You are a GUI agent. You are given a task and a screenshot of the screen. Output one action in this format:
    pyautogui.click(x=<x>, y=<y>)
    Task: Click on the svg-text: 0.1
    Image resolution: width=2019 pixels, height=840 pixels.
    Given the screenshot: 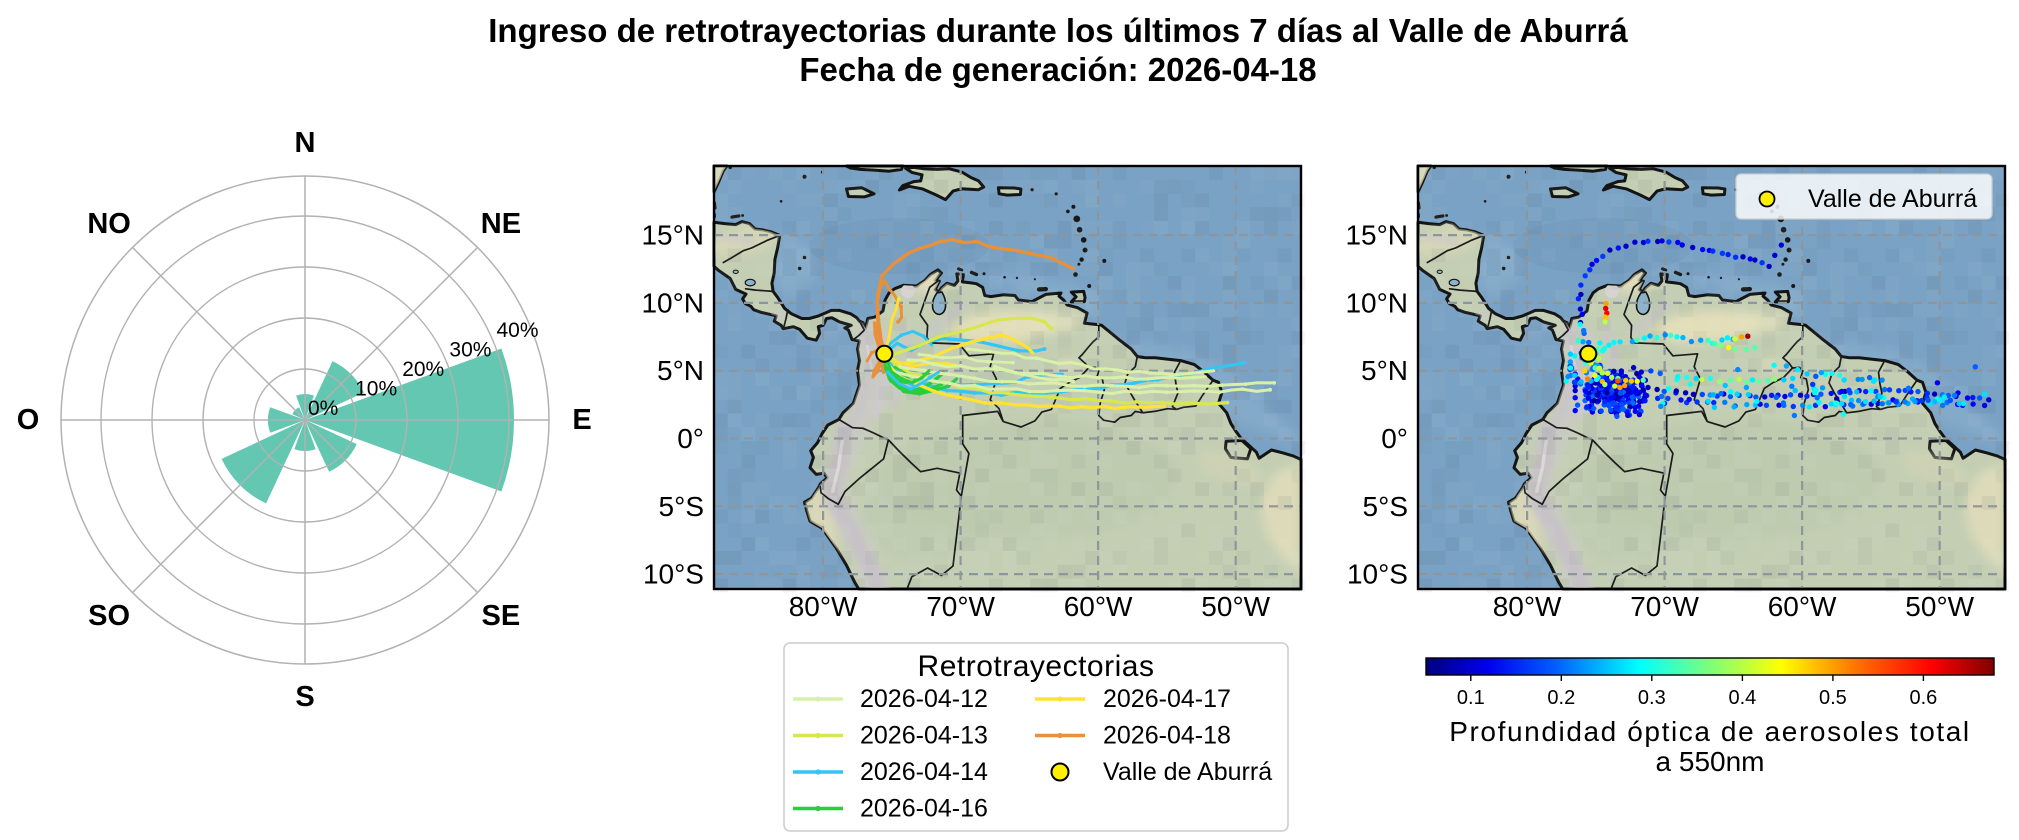 What is the action you would take?
    pyautogui.click(x=1471, y=698)
    